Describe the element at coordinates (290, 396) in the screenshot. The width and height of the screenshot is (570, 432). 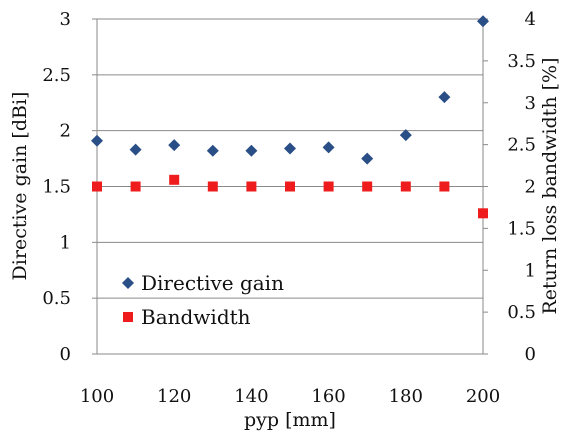
I see `x-axis-tick-labels: 100 120 140 160 180 200` at that location.